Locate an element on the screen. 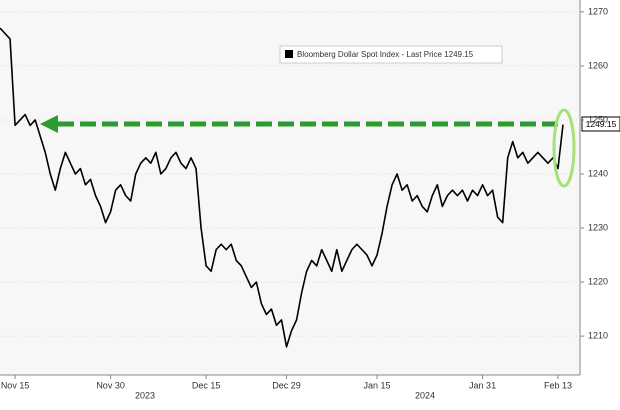 The height and width of the screenshot is (410, 620). year-label: 2023 is located at coordinates (145, 395).